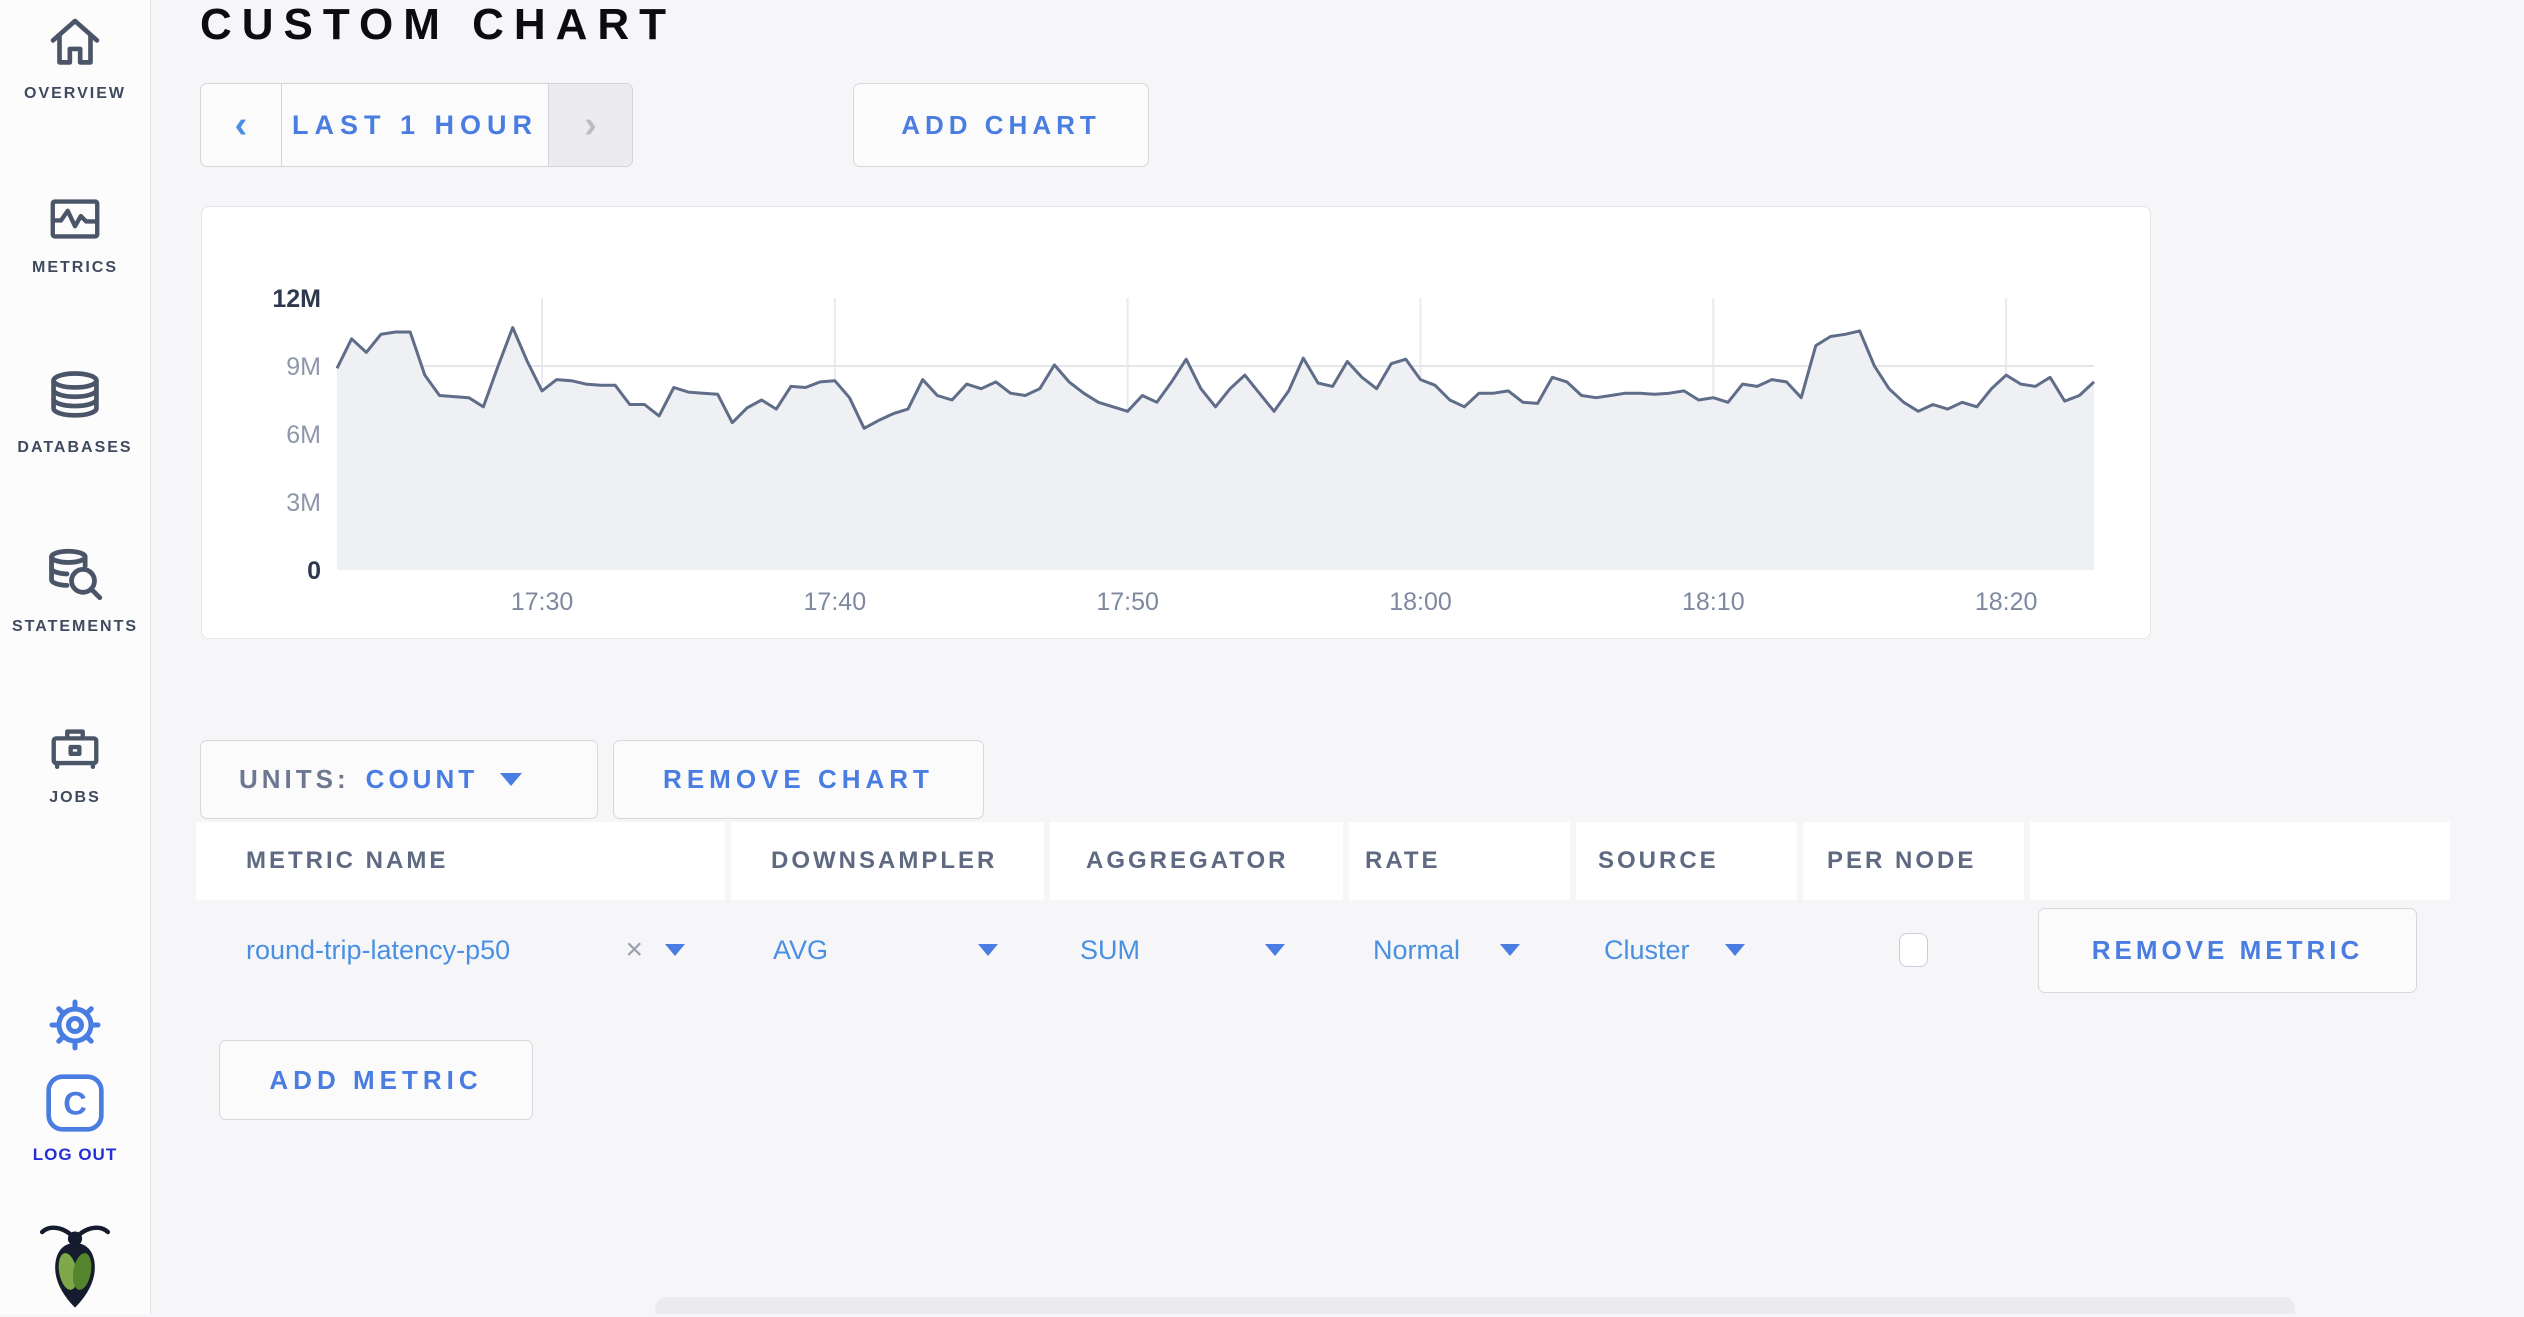  Describe the element at coordinates (887, 861) in the screenshot. I see `column-header-downsampler: DOWNSAMPLER` at that location.